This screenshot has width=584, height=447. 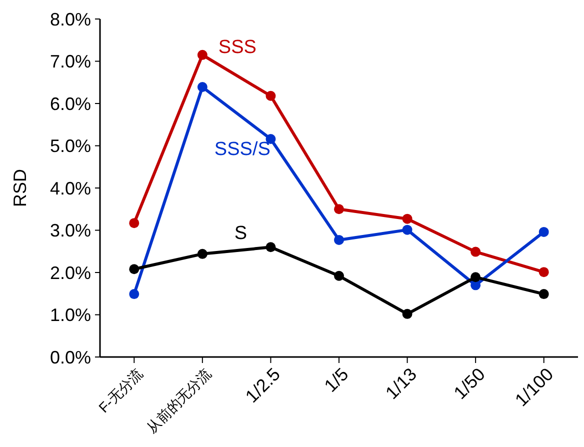 I want to click on series-label: SSS/S, so click(x=242, y=149).